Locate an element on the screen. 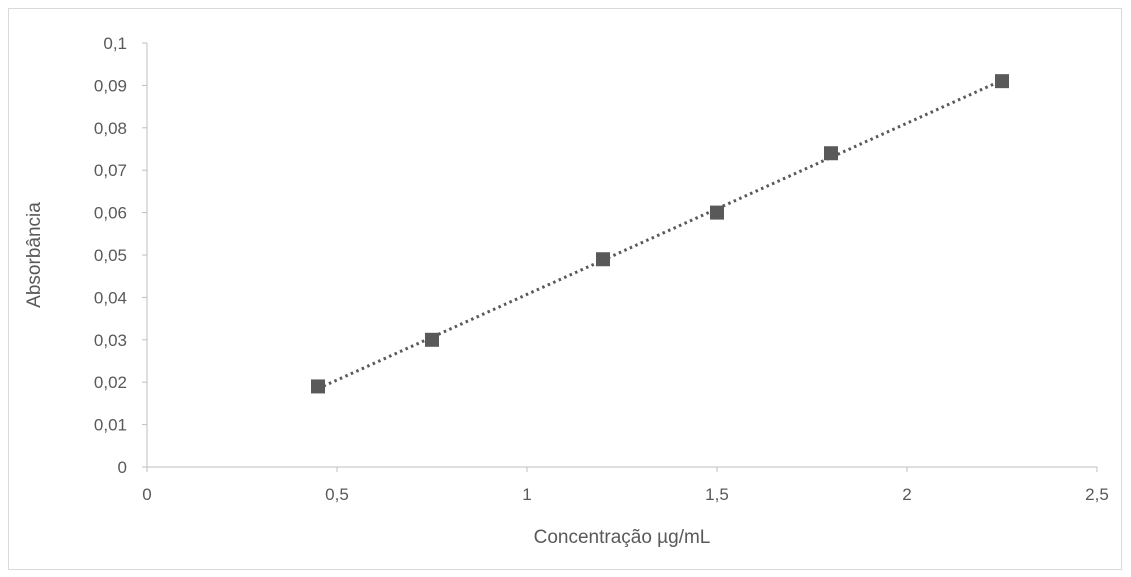  y-tick-label: 0,08 is located at coordinates (110, 128).